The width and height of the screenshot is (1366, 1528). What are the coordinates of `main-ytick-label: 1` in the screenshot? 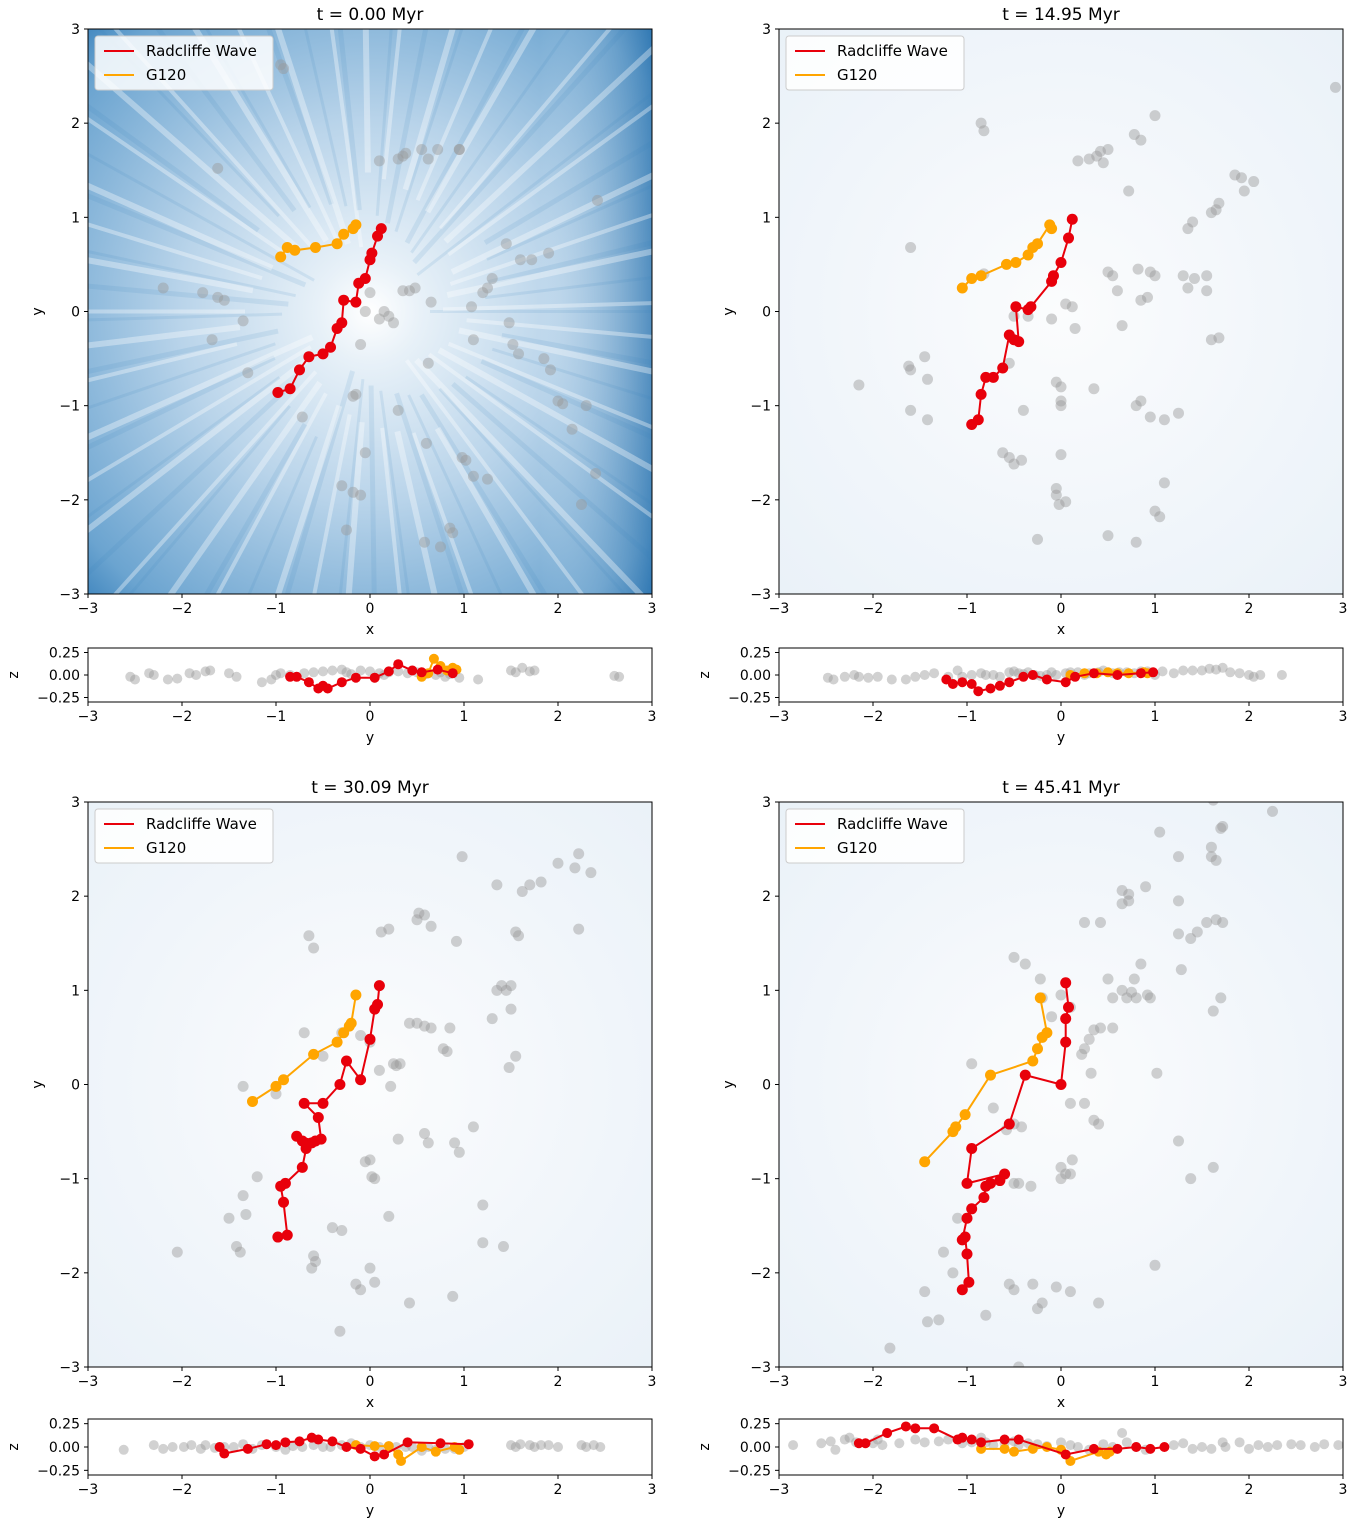 It's located at (75, 991).